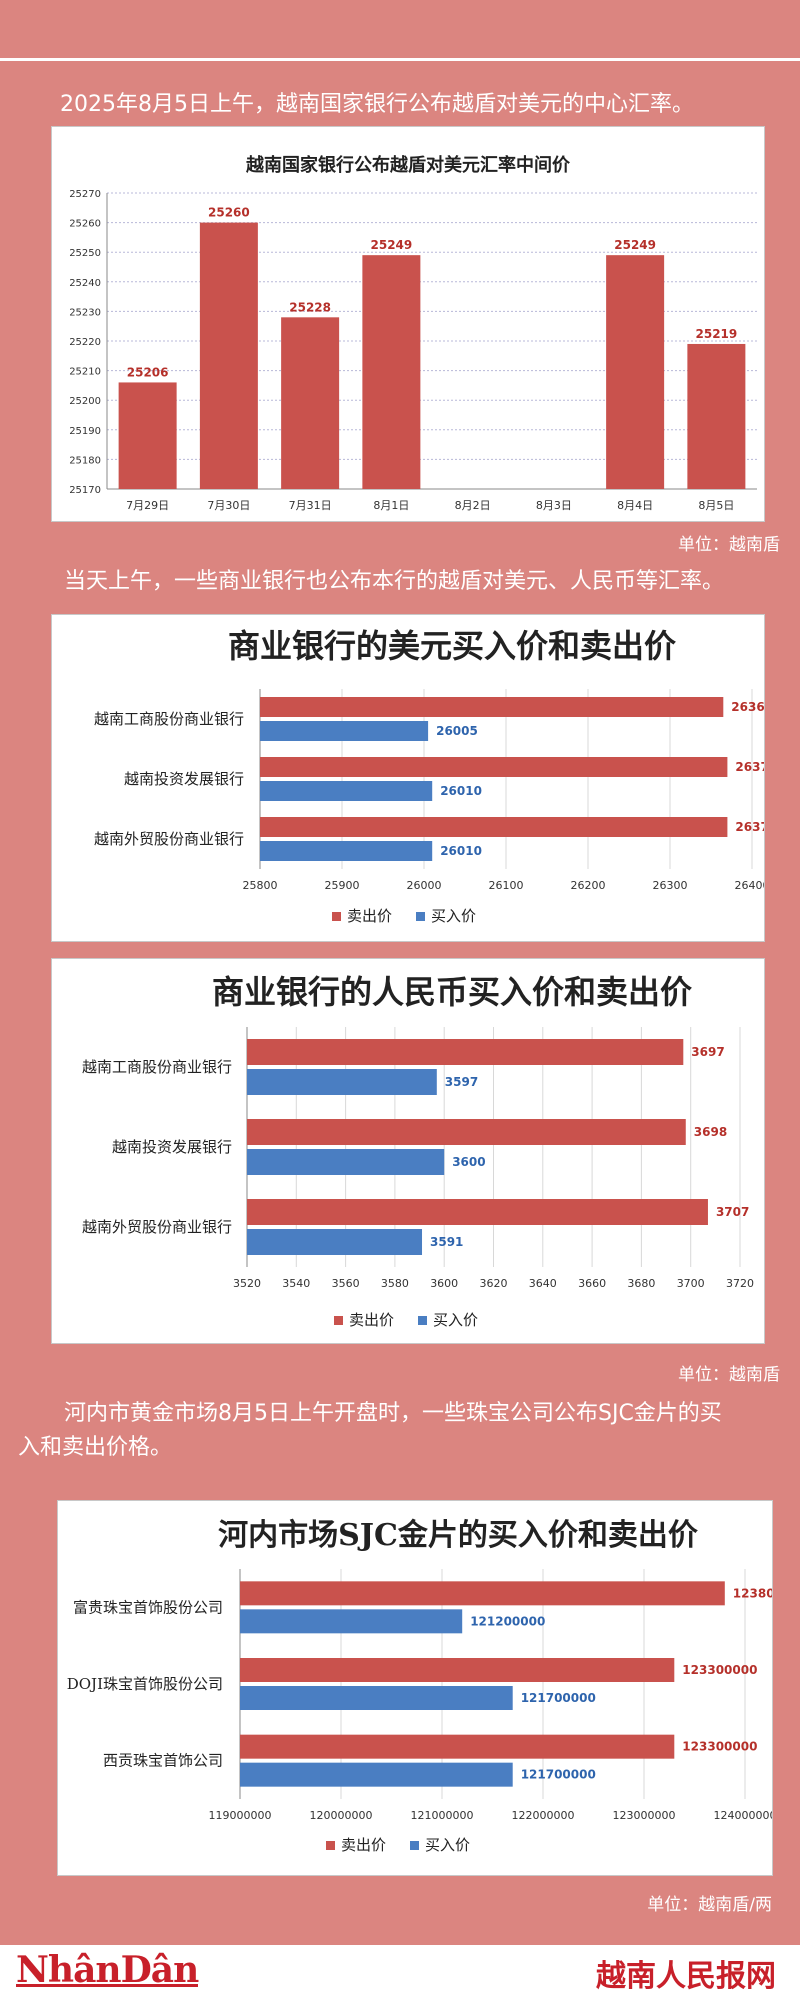  What do you see at coordinates (749, 767) in the screenshot?
I see `data-label: 26370` at bounding box center [749, 767].